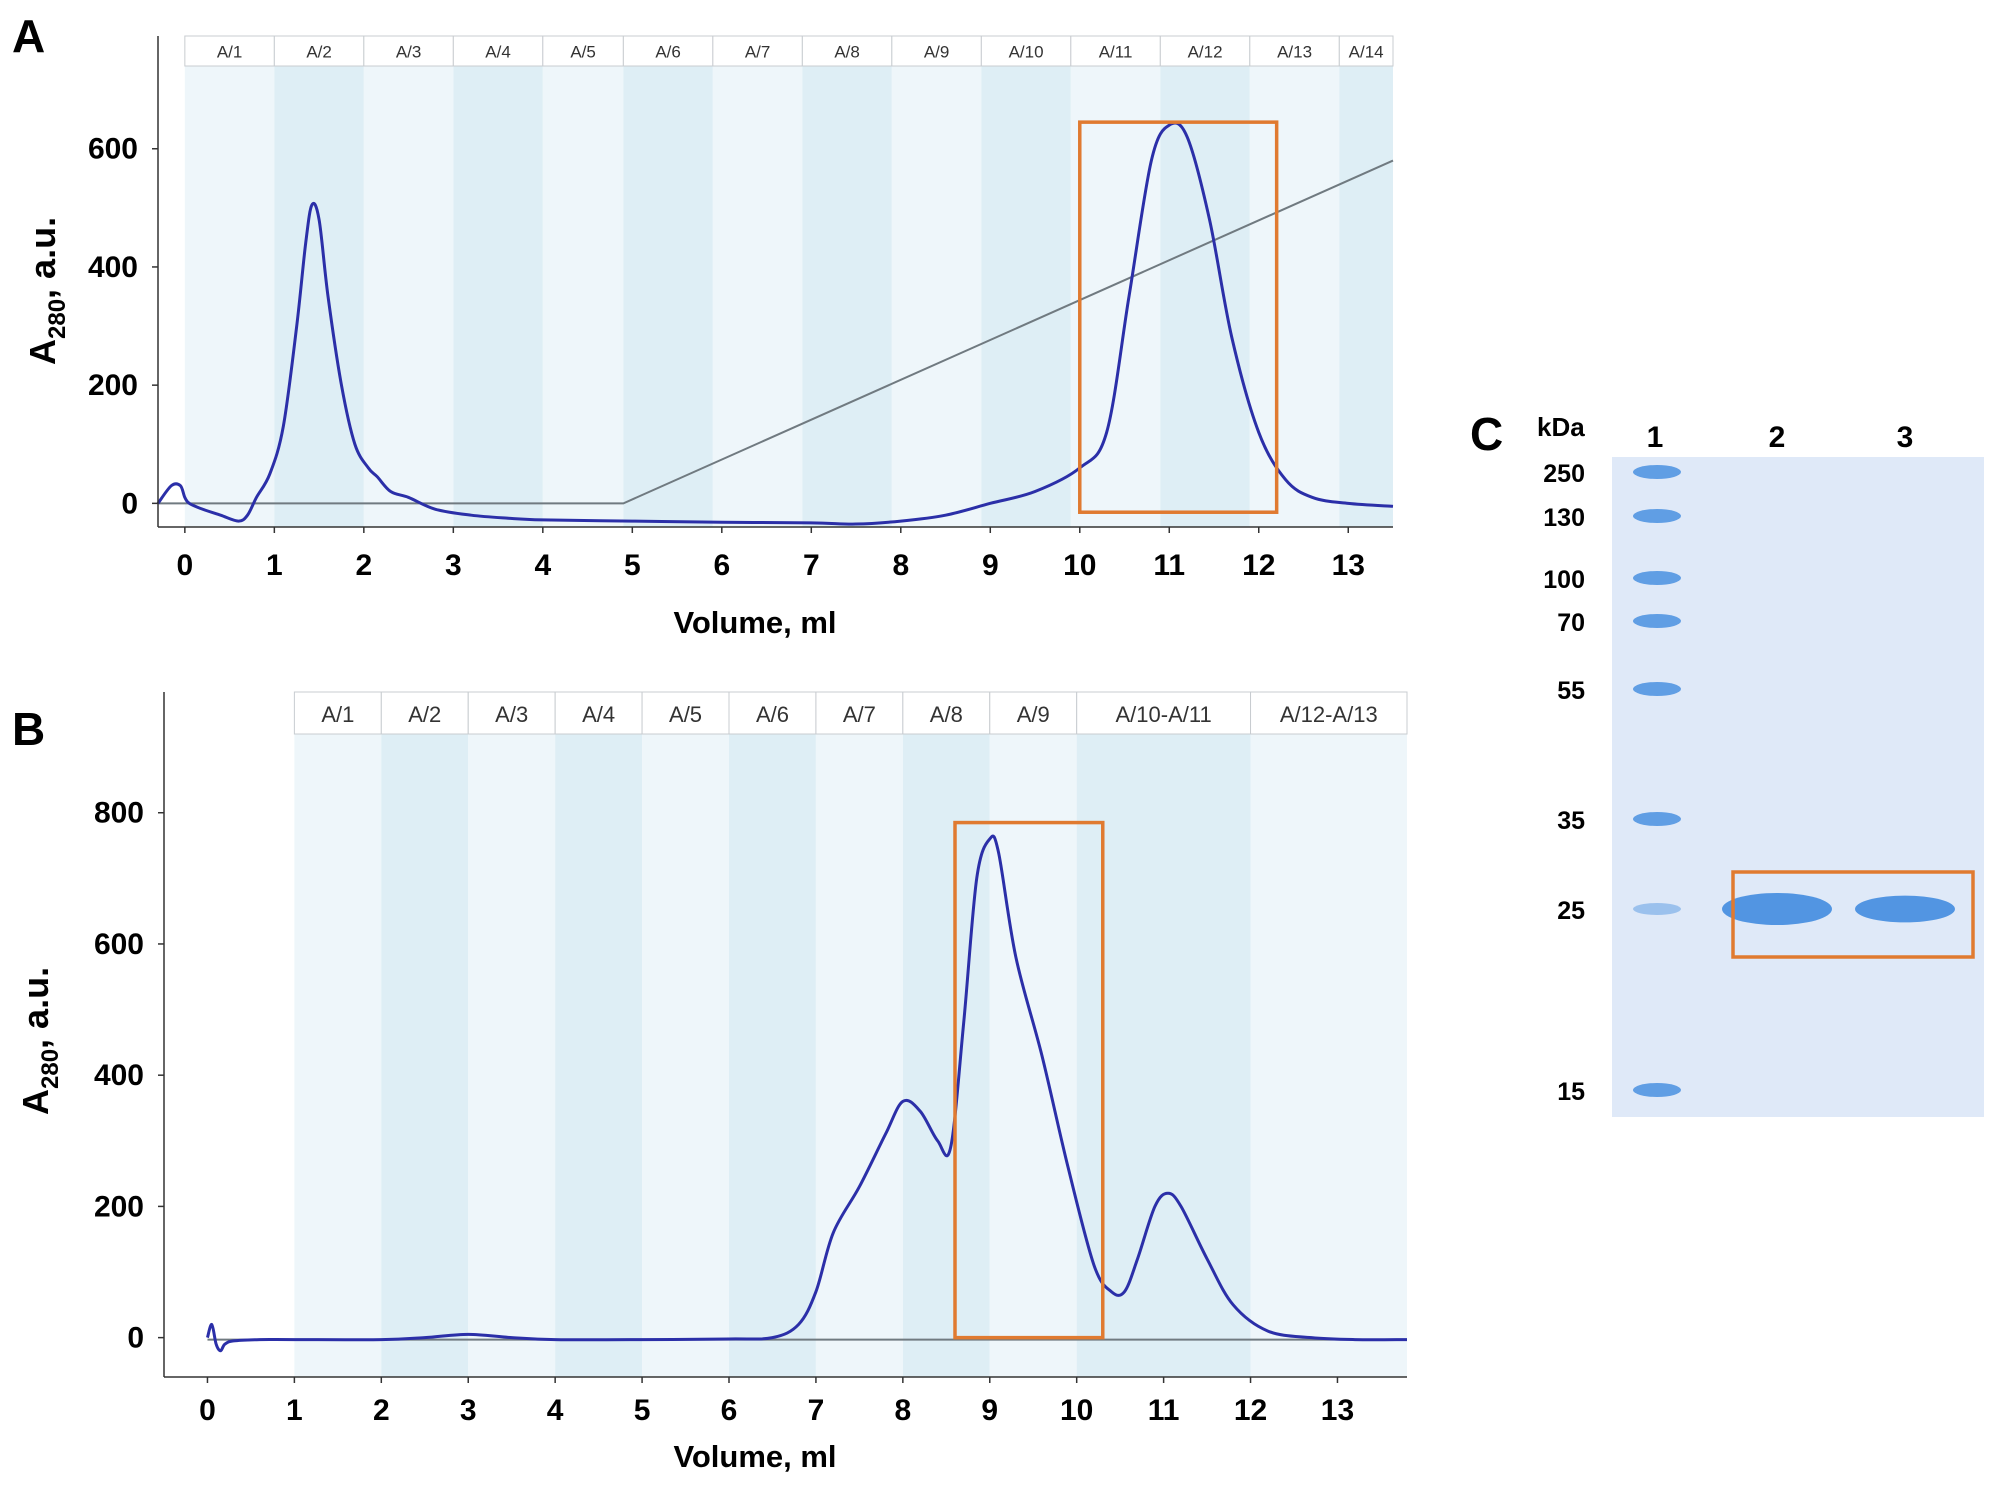  I want to click on fraction-label: A/2, so click(424, 714).